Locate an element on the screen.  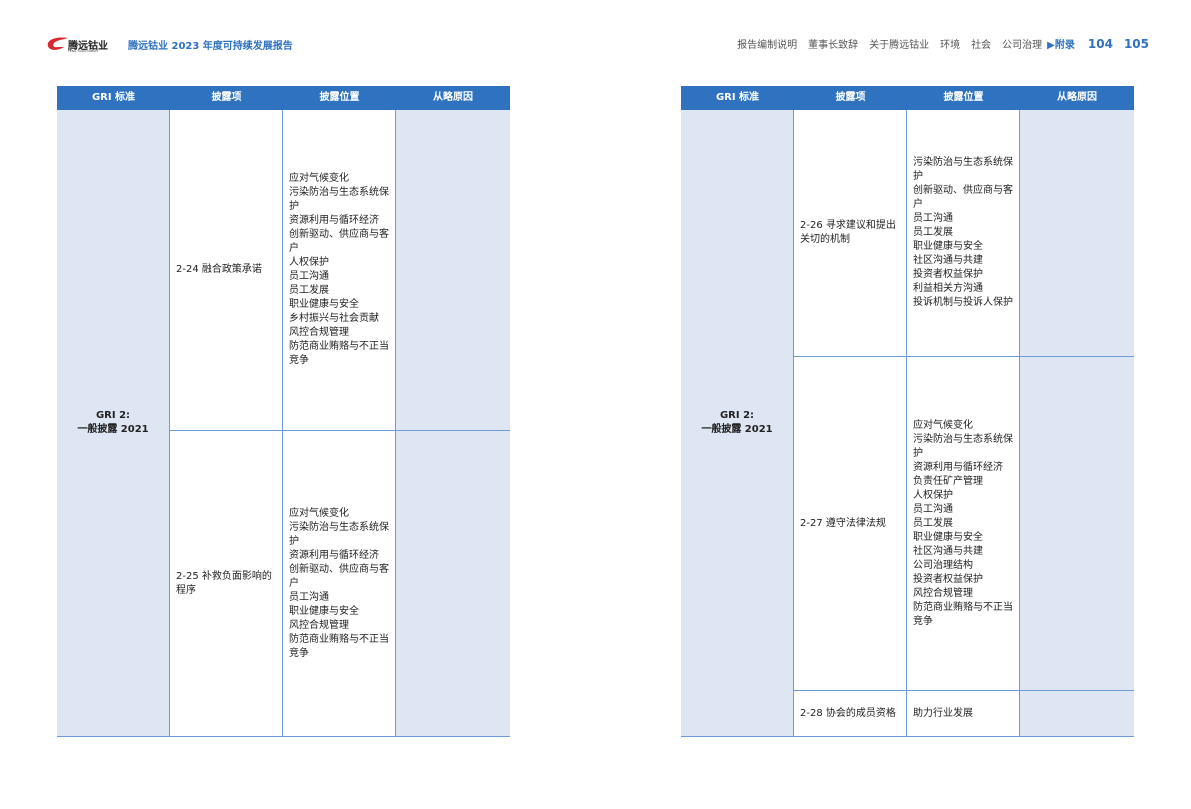
nav-active: ▶附录 is located at coordinates (1061, 45).